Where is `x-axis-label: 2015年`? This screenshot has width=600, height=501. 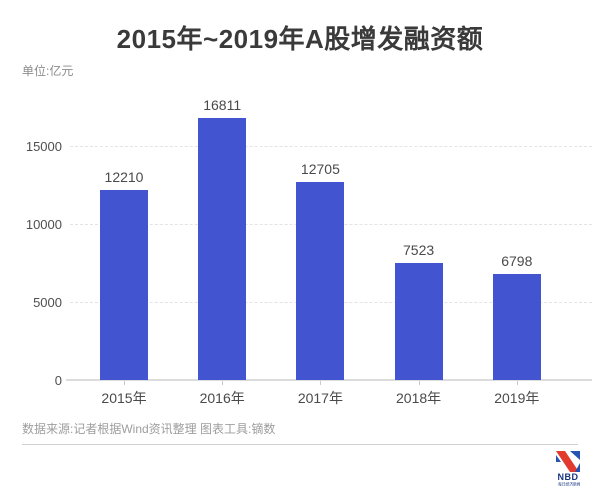
x-axis-label: 2015年 is located at coordinates (124, 398).